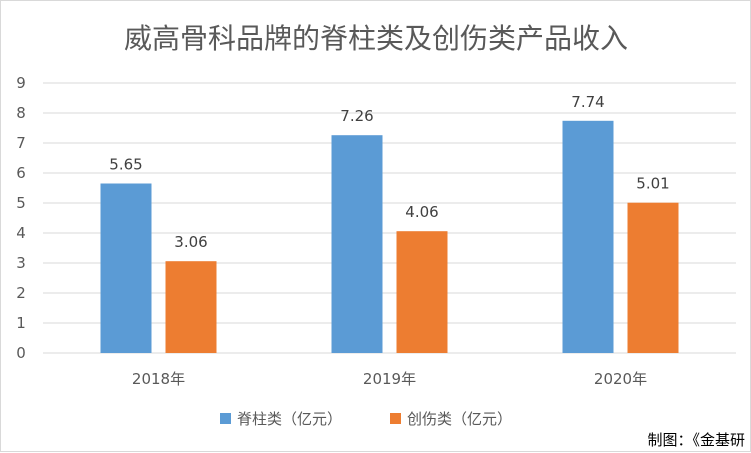 This screenshot has height=453, width=751. Describe the element at coordinates (395, 418) in the screenshot. I see `legend-swatch-trauma` at that location.